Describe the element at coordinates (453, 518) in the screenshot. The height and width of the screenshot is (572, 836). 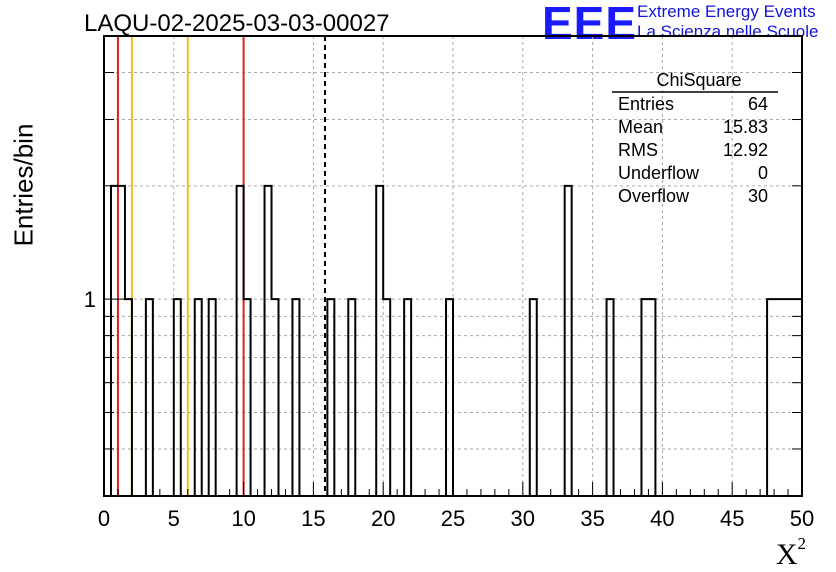
I see `x-tick-label: 25` at that location.